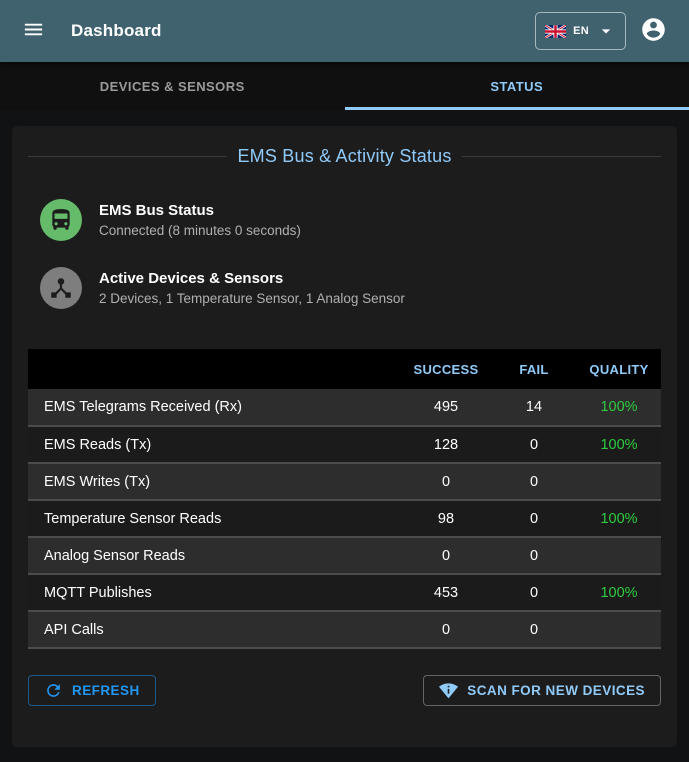 The height and width of the screenshot is (762, 689). Describe the element at coordinates (446, 369) in the screenshot. I see `column-header-success: SUCCESS` at that location.